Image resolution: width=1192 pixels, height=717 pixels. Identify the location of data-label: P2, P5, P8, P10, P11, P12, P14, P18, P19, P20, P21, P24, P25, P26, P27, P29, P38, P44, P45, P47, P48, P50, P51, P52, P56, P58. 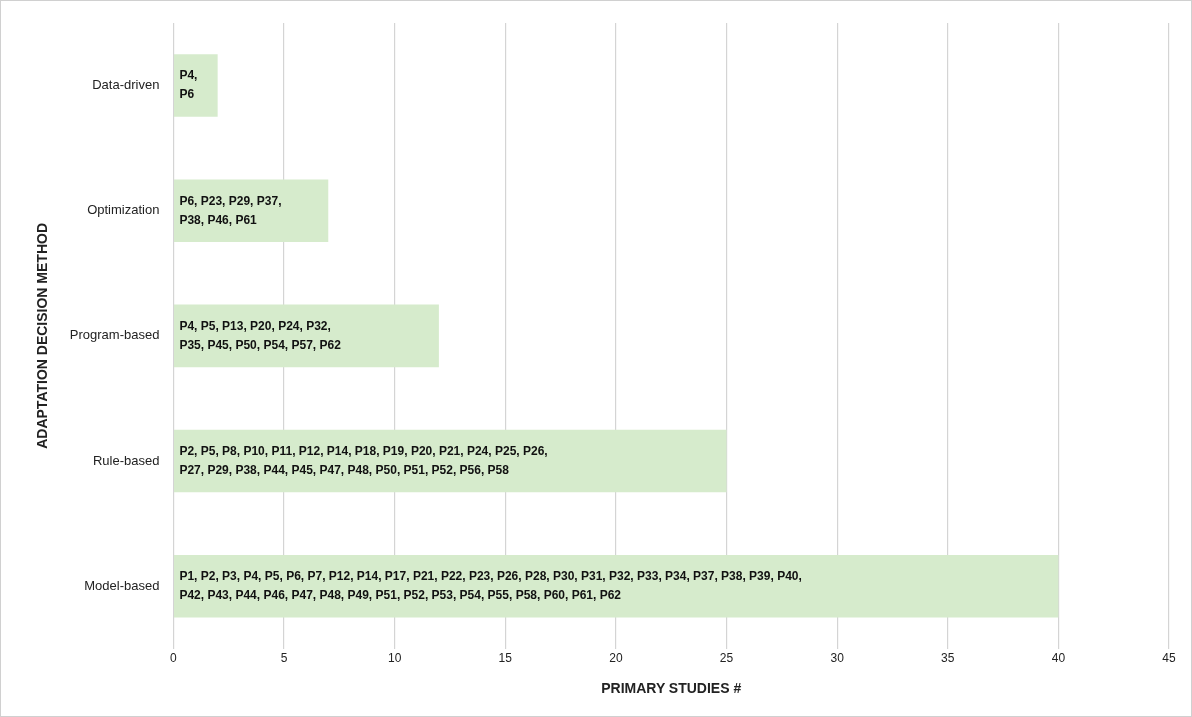
(363, 460).